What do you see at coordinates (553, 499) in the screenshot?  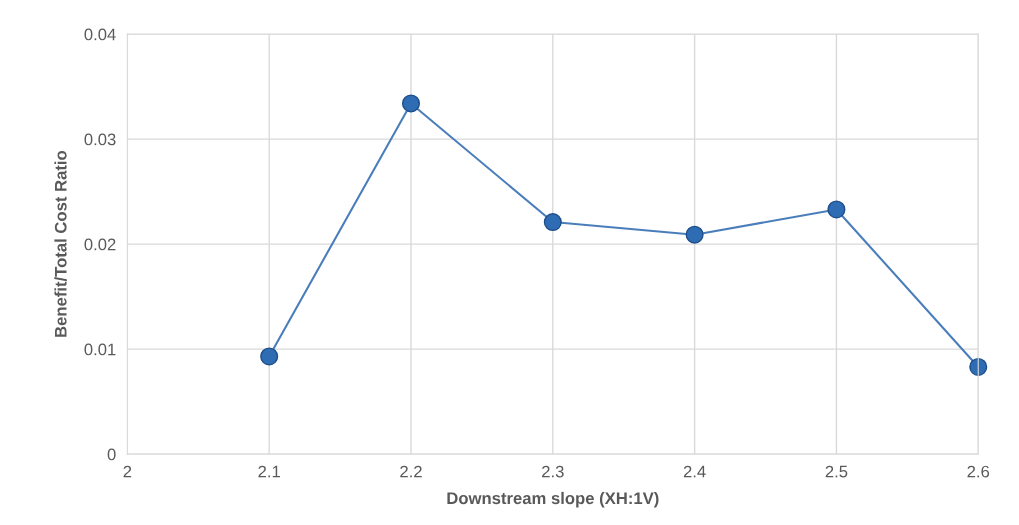 I see `x-axis-title: Downstream slope (XH:1V)` at bounding box center [553, 499].